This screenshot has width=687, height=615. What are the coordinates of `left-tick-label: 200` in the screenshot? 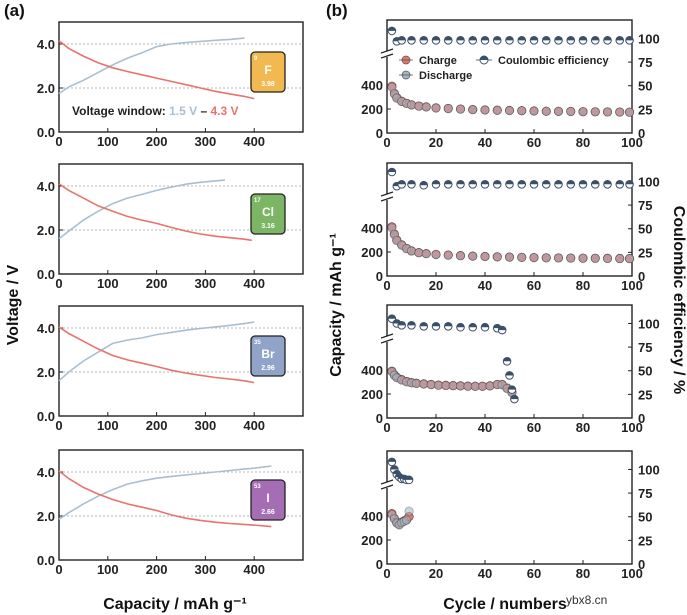 It's located at (372, 109).